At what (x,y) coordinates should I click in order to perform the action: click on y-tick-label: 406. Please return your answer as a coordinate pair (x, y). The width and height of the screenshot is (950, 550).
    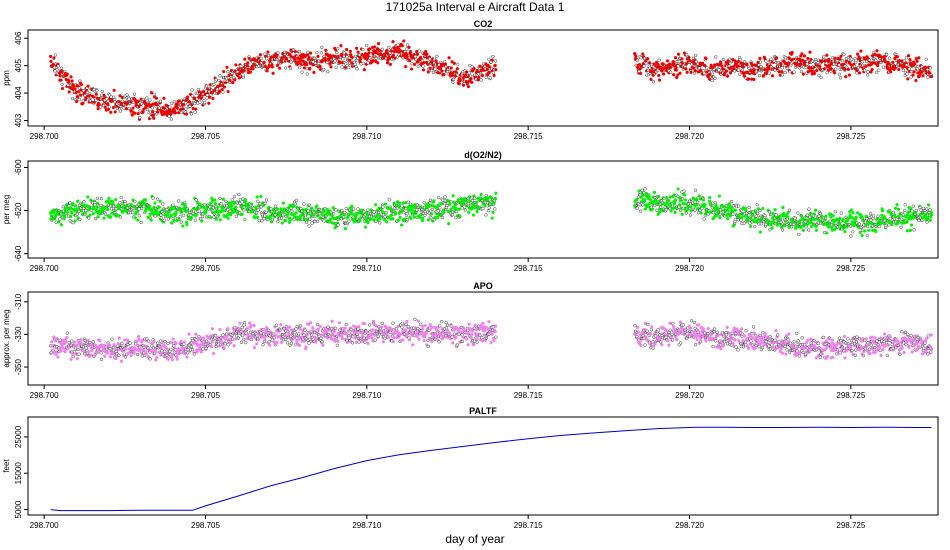
    Looking at the image, I should click on (18, 38).